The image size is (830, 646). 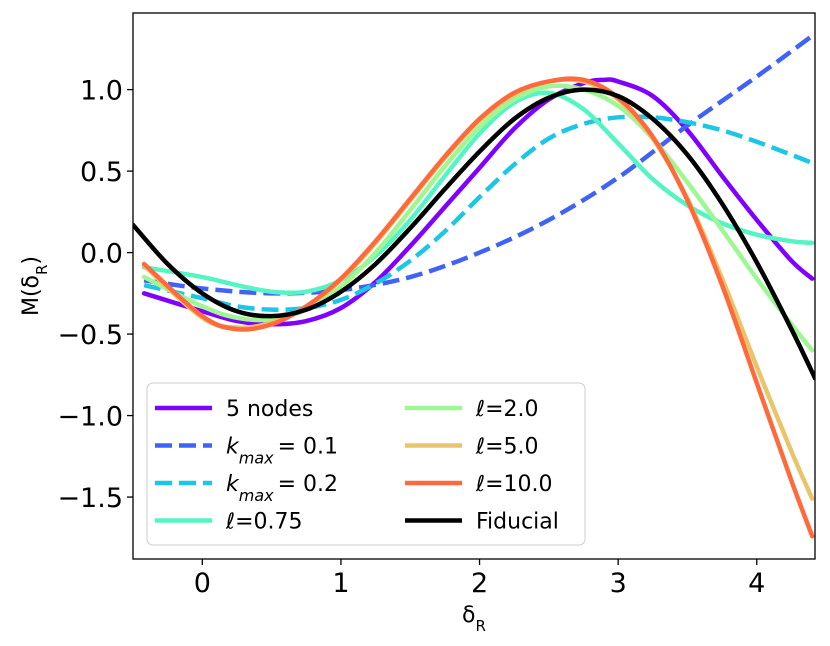 I want to click on x-axis-label-subscript: R, so click(x=481, y=626).